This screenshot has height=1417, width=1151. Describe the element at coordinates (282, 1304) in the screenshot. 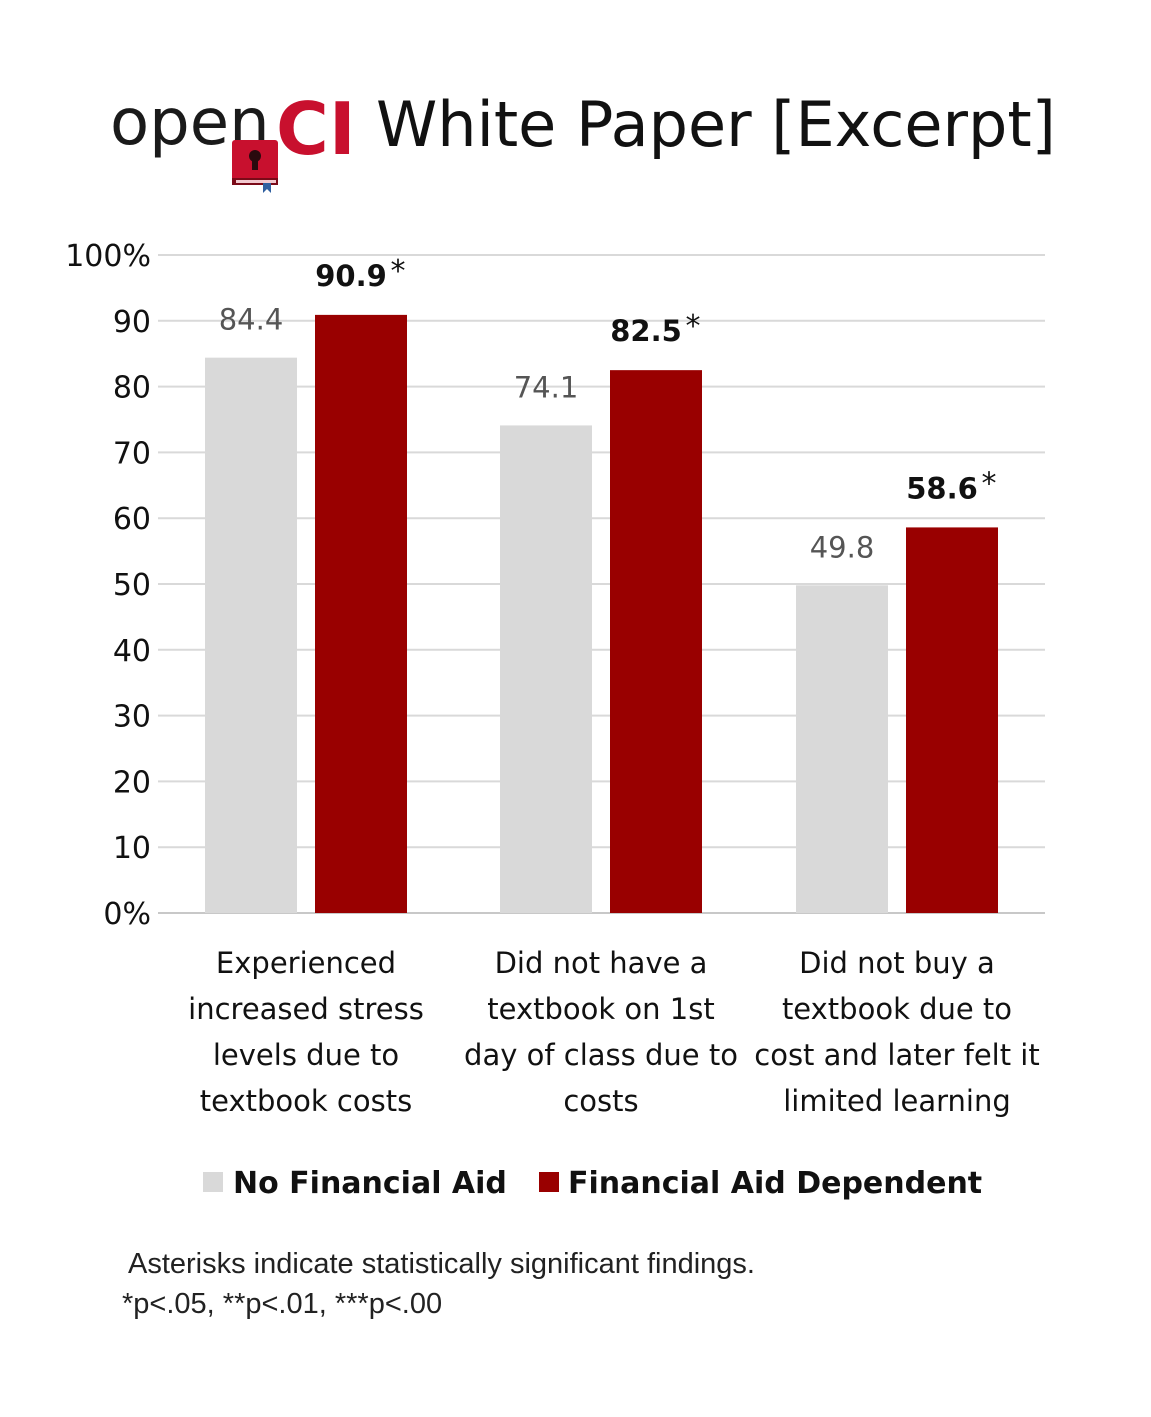

I see `p-value-note: *p<.05, **p<.01, ***p<.00` at that location.